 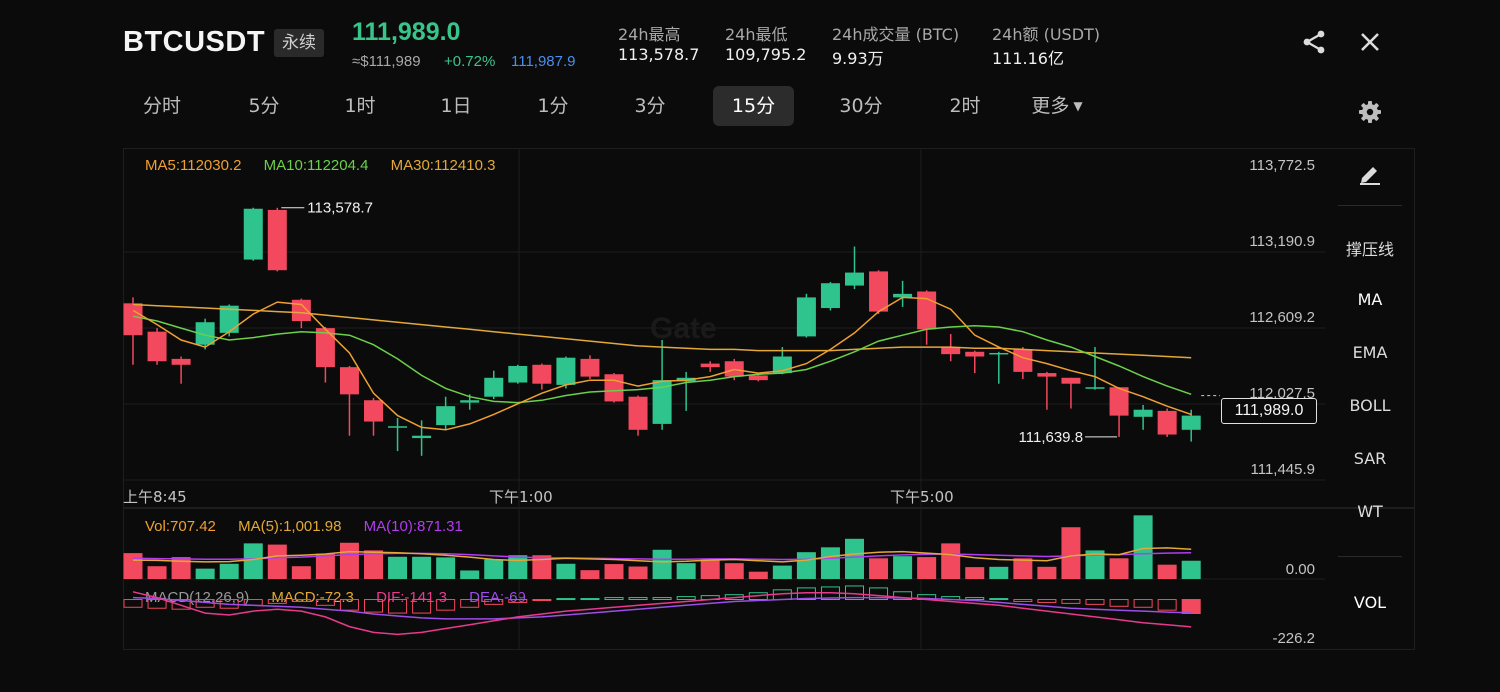 What do you see at coordinates (1051, 437) in the screenshot?
I see `low-annotation: 111,639.8` at bounding box center [1051, 437].